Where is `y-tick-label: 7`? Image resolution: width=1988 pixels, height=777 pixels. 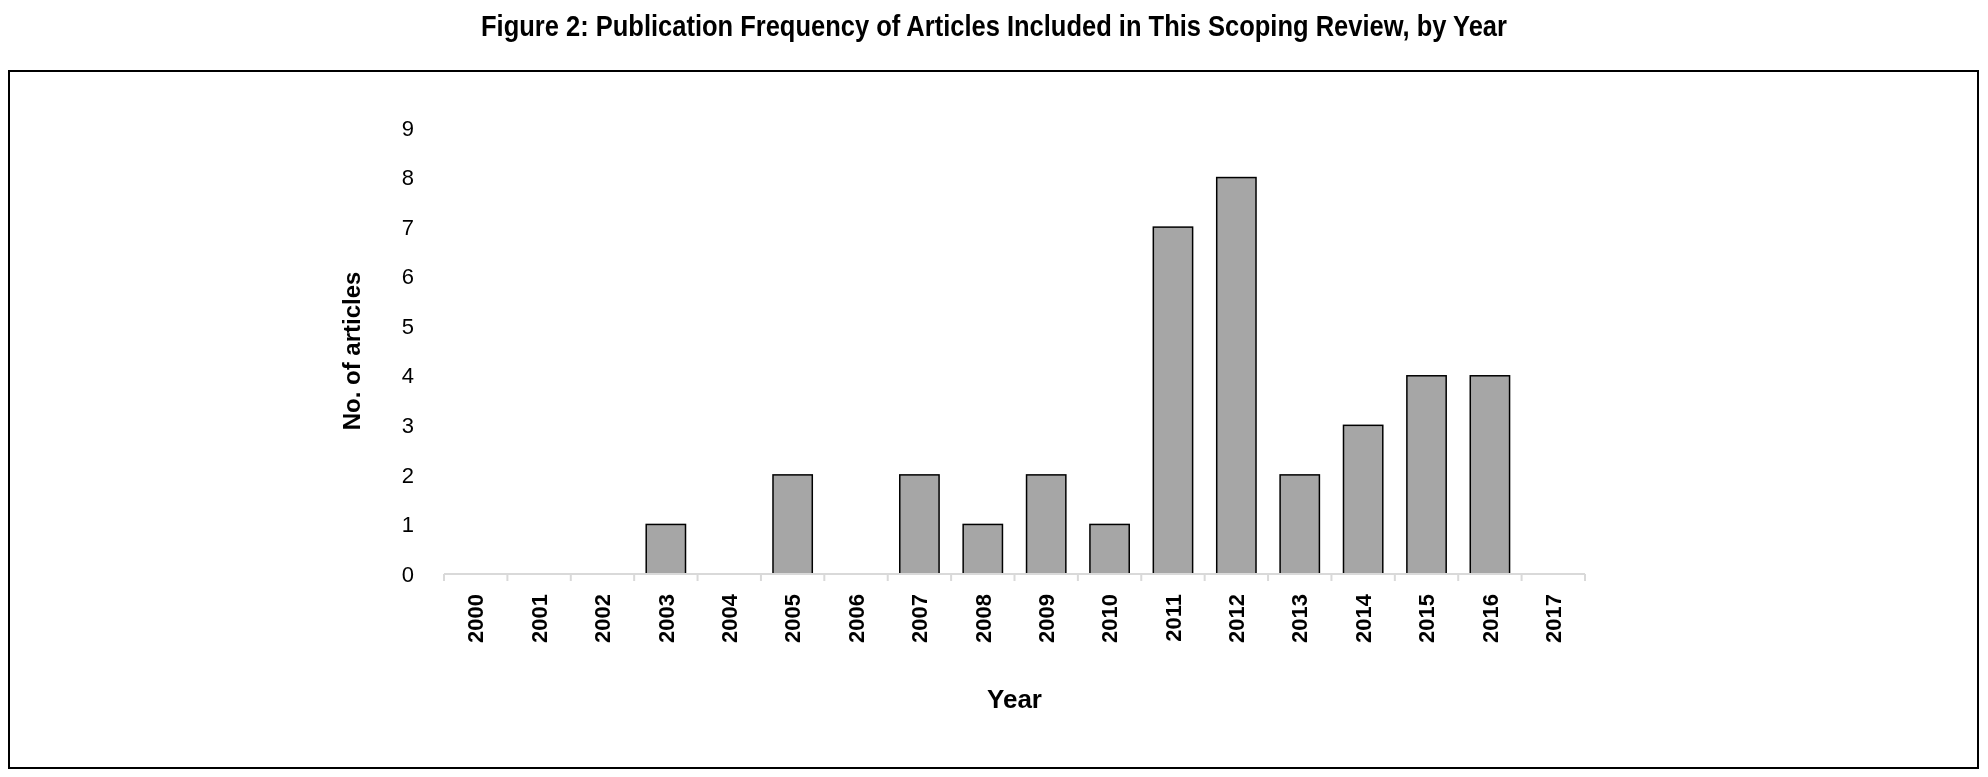
y-tick-label: 7 is located at coordinates (407, 227).